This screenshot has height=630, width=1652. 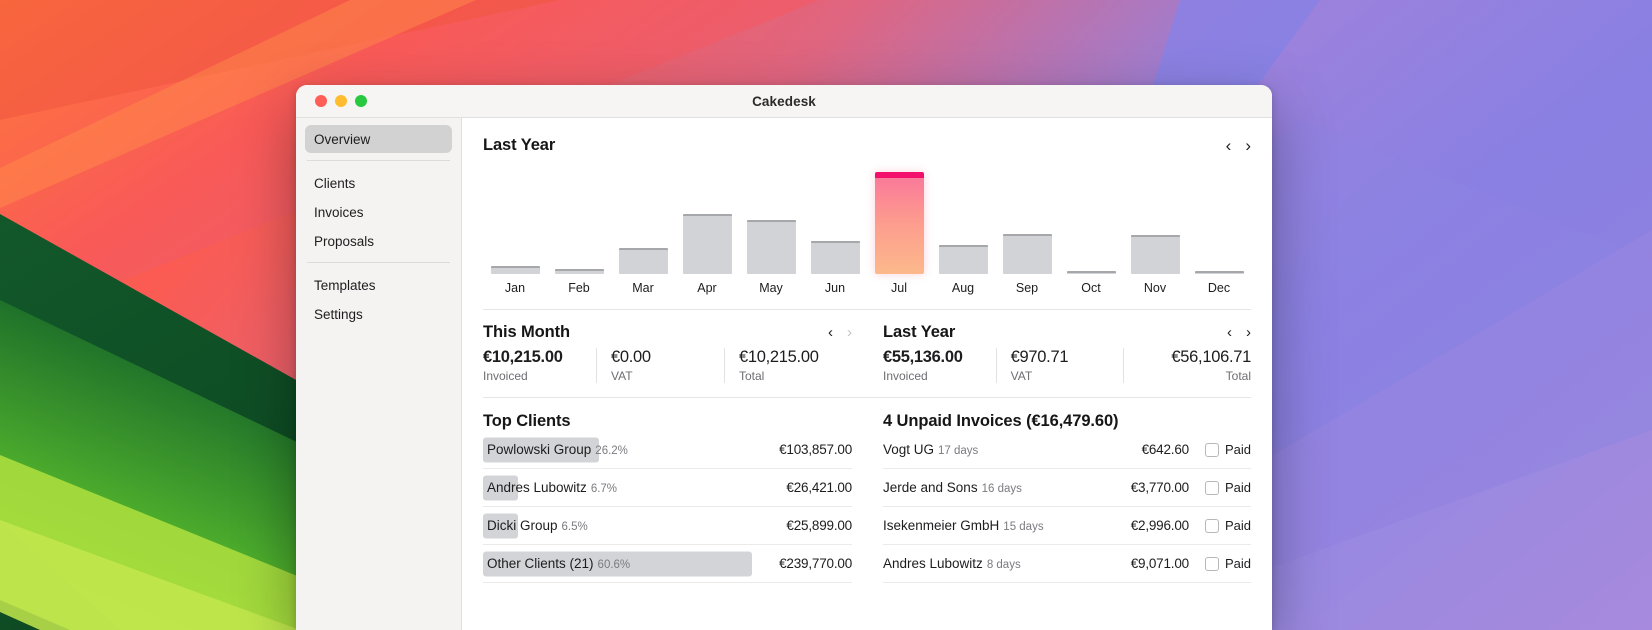 I want to click on unpaid-invoice-row: Jerde and Sons 16 days €3,770.00 Paid, so click(x=1067, y=488).